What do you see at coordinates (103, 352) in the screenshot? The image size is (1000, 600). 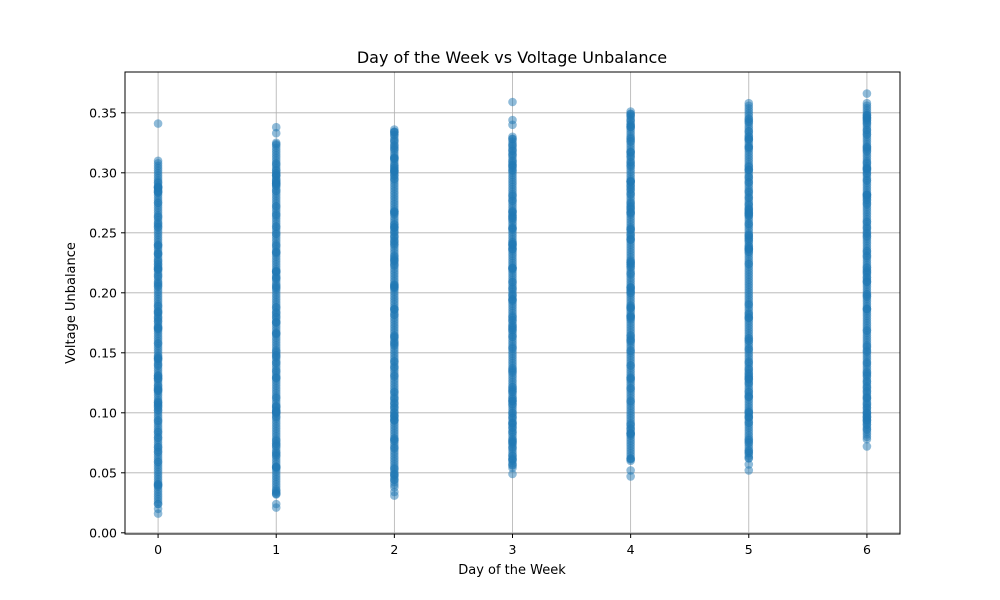 I see `y-tick-label: 0.15` at bounding box center [103, 352].